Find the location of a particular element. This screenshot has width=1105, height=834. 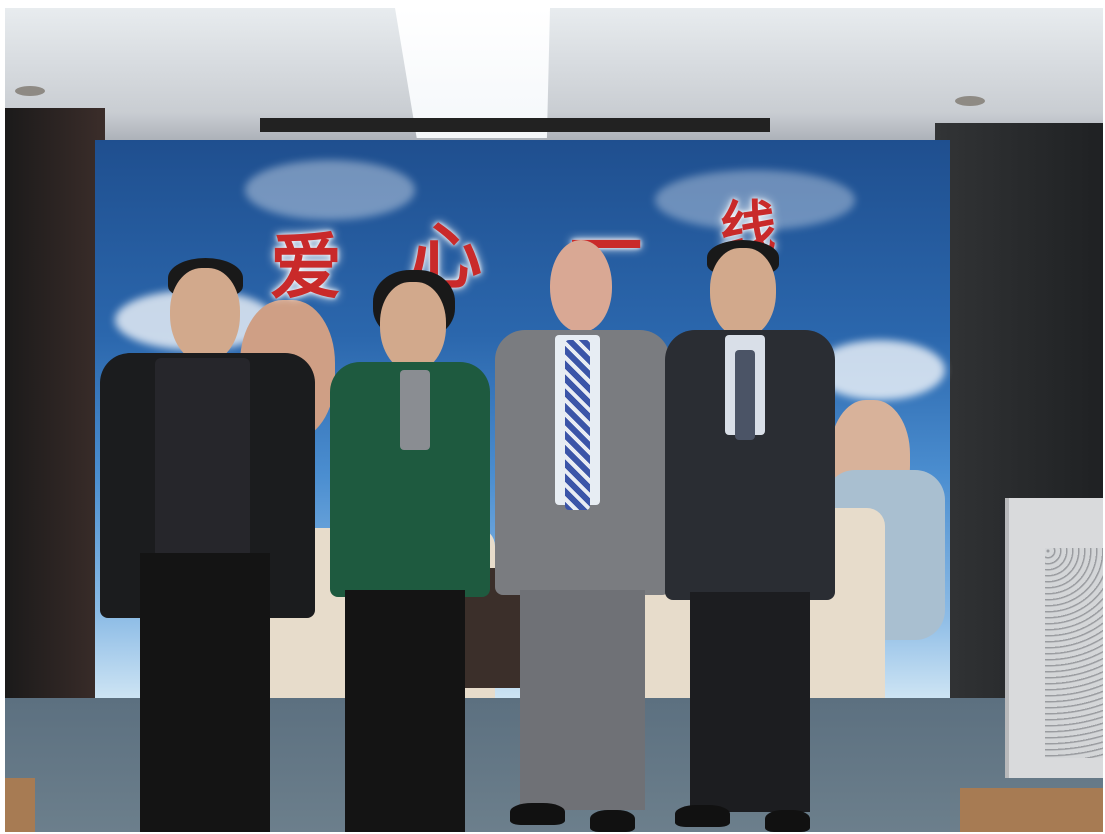

slogan-char: 爱 is located at coordinates (306, 266).